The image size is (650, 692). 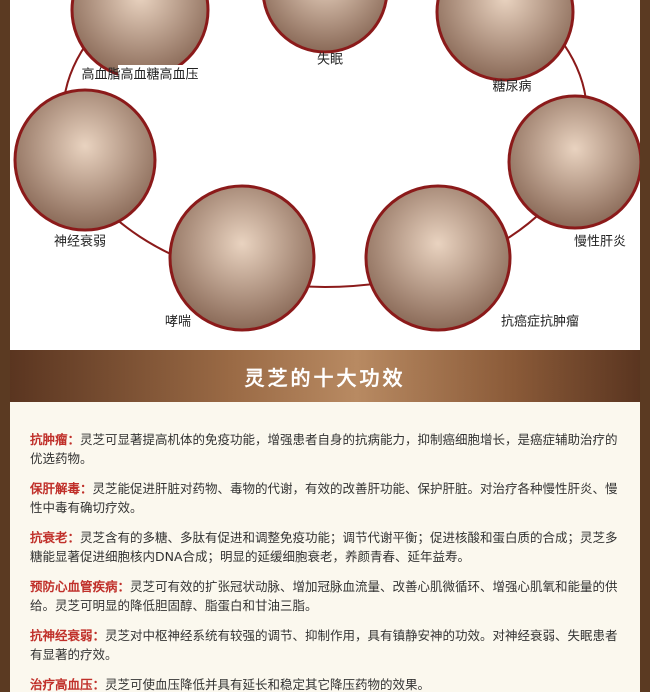 I want to click on effect-term: 抗肿瘤：, so click(x=55, y=439).